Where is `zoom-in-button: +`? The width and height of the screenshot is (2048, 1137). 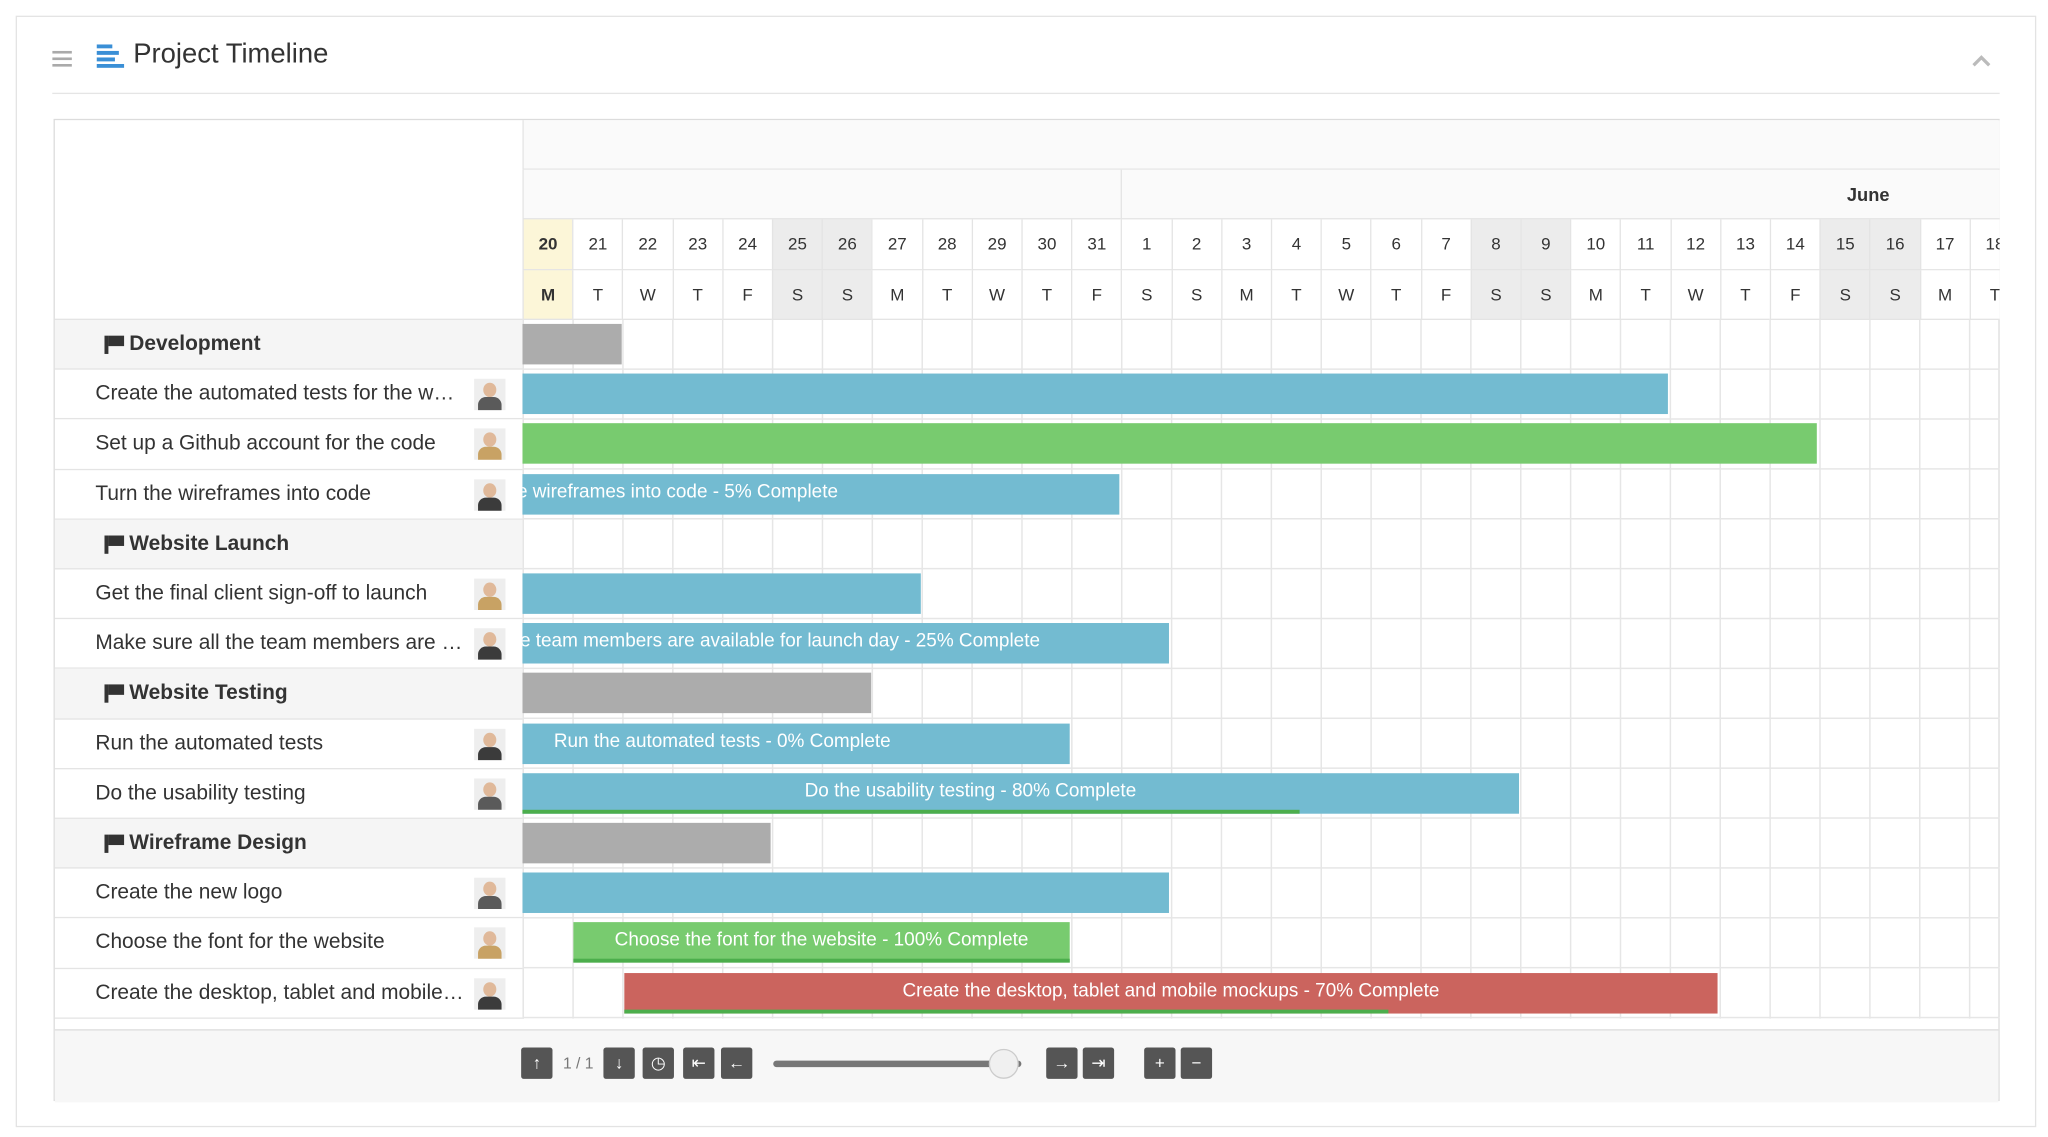 zoom-in-button: + is located at coordinates (1160, 1063).